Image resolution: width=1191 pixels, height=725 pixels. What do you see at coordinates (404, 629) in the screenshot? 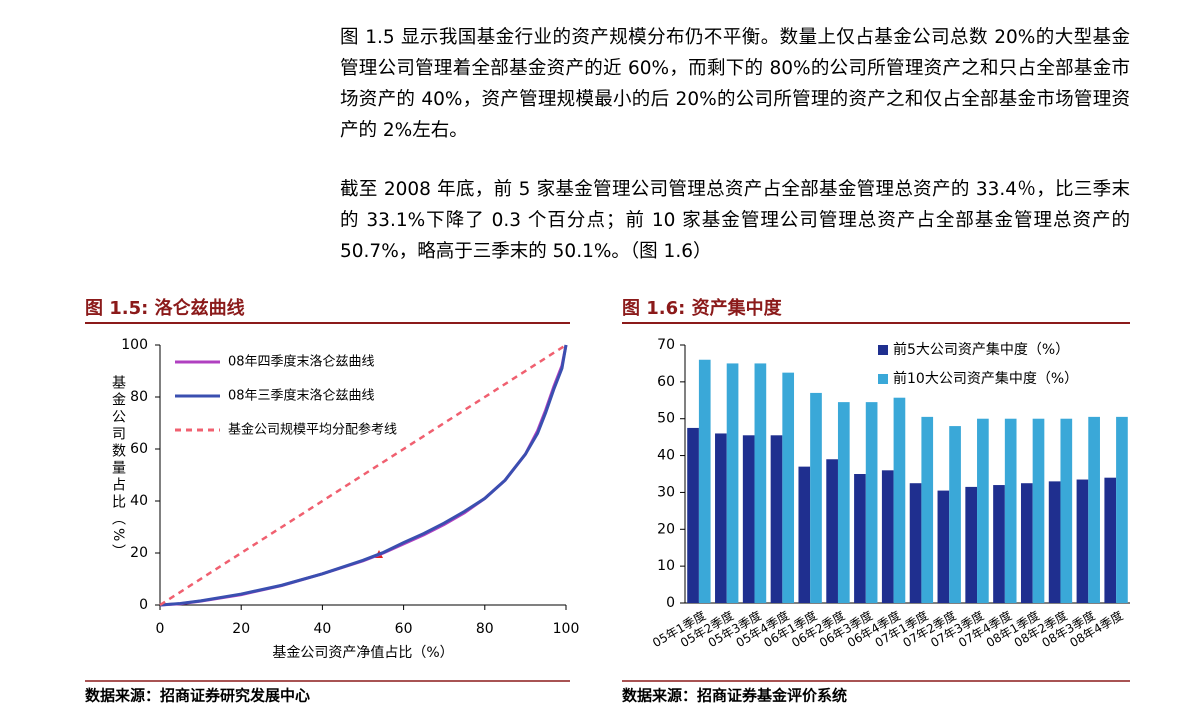
I see `x-tick-label: 60` at bounding box center [404, 629].